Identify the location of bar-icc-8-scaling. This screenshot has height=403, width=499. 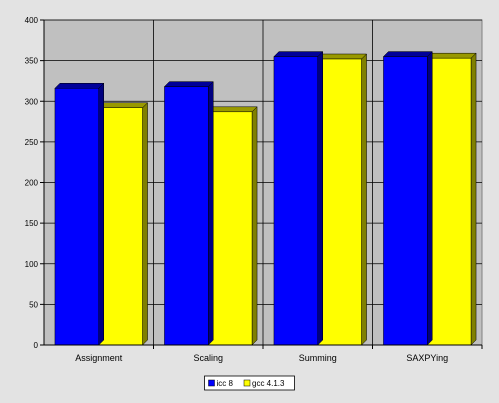
(188, 213).